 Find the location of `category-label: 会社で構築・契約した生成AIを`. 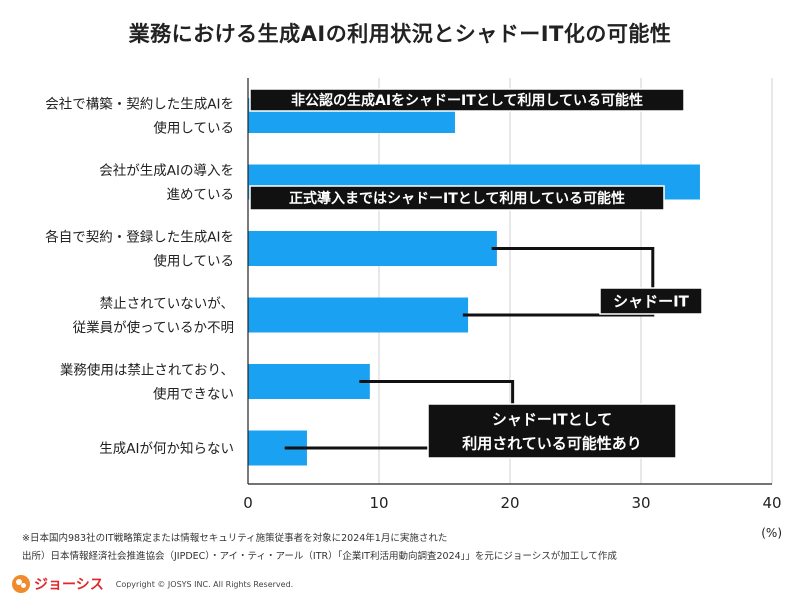

category-label: 会社で構築・契約した生成AIを is located at coordinates (139, 105).